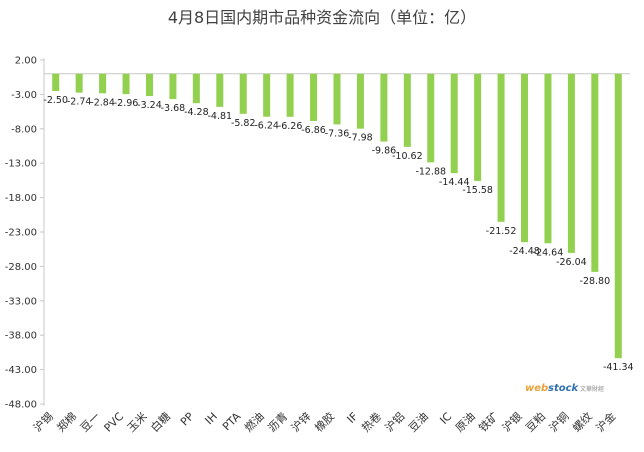 The height and width of the screenshot is (452, 644). I want to click on logo-sub-text: 文華財經, so click(592, 389).